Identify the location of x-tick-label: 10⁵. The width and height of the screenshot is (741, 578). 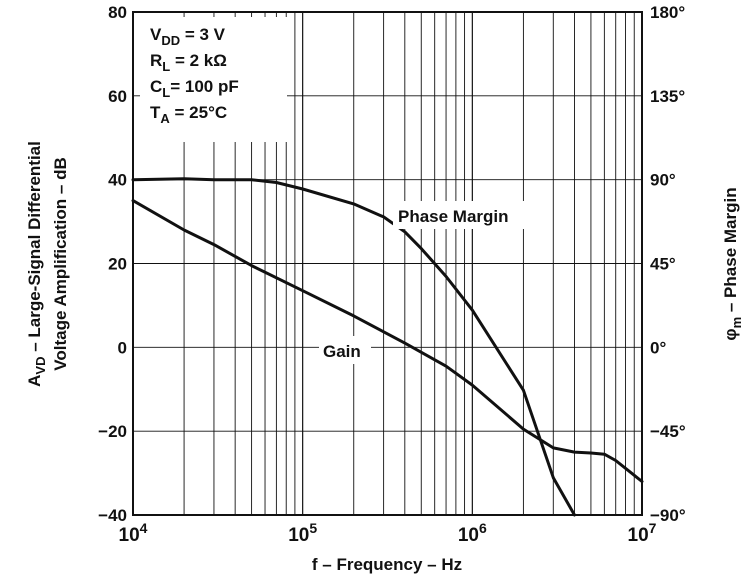
(302, 533).